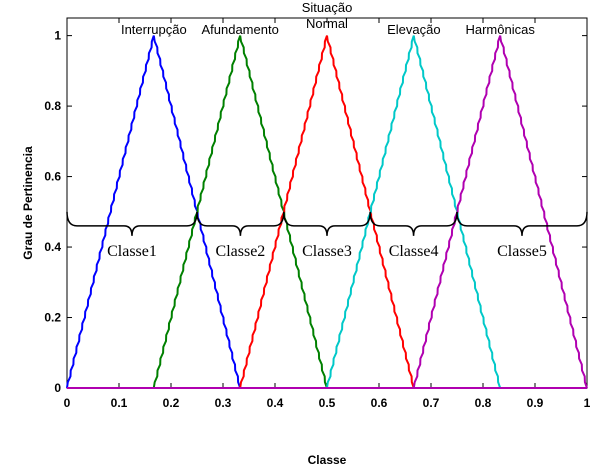 The image size is (602, 468). I want to click on series-label: Afundamento, so click(239, 29).